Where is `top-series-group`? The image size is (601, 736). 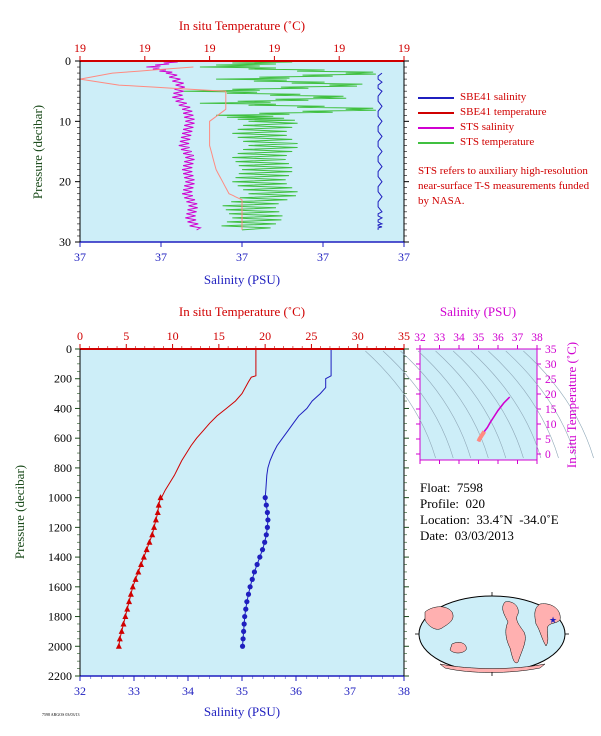
top-series-group is located at coordinates (231, 145).